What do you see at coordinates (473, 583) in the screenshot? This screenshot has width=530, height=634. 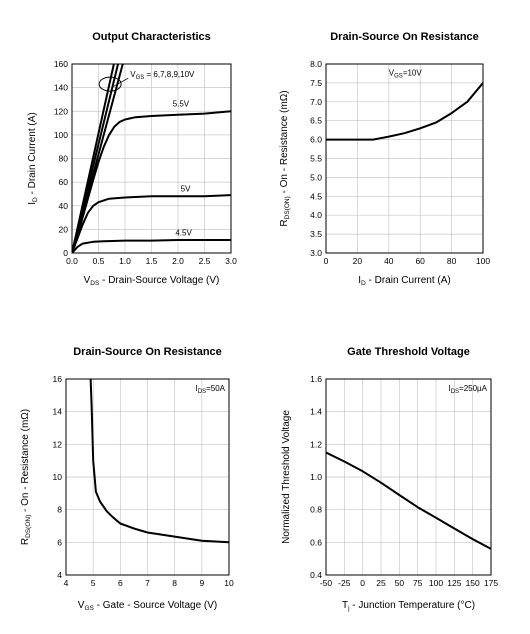 I see `x-tick-label: 150` at bounding box center [473, 583].